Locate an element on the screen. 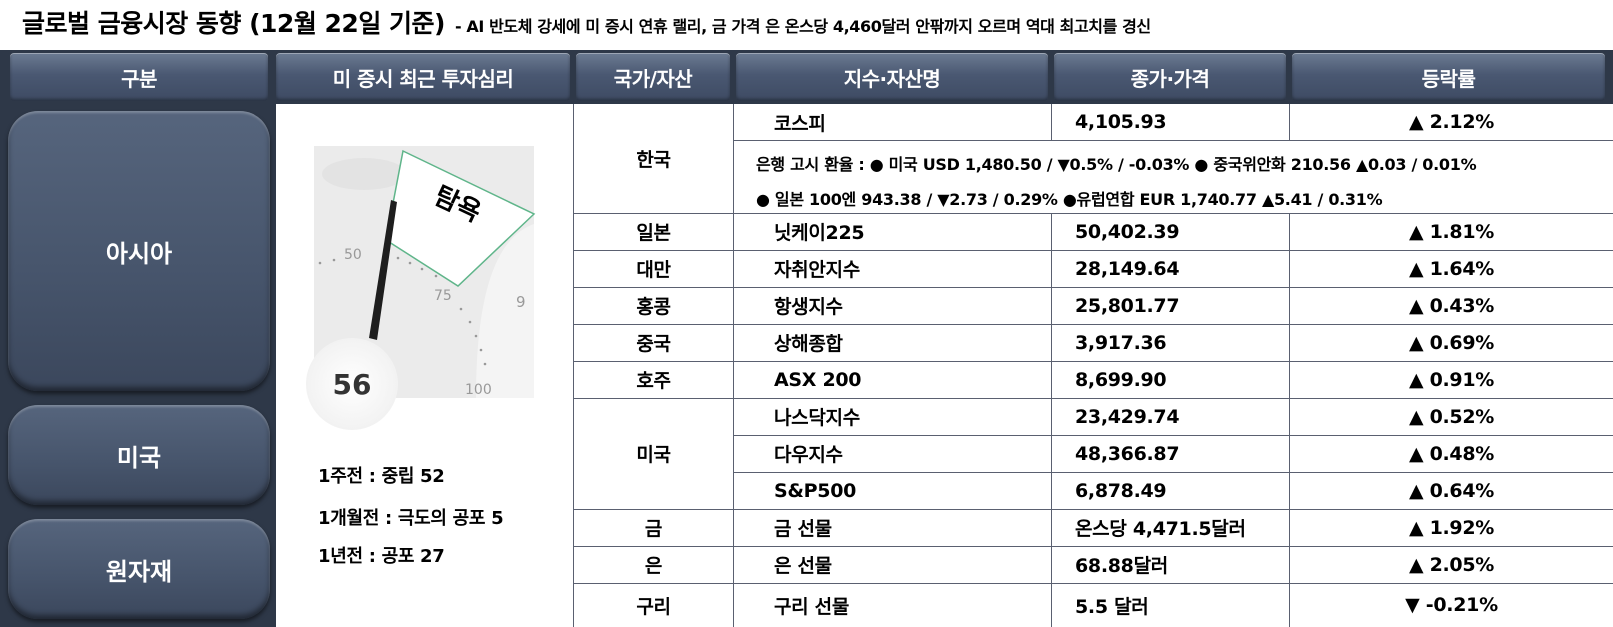 This screenshot has width=1613, height=627. index-name: 나스닥지수 is located at coordinates (817, 418).